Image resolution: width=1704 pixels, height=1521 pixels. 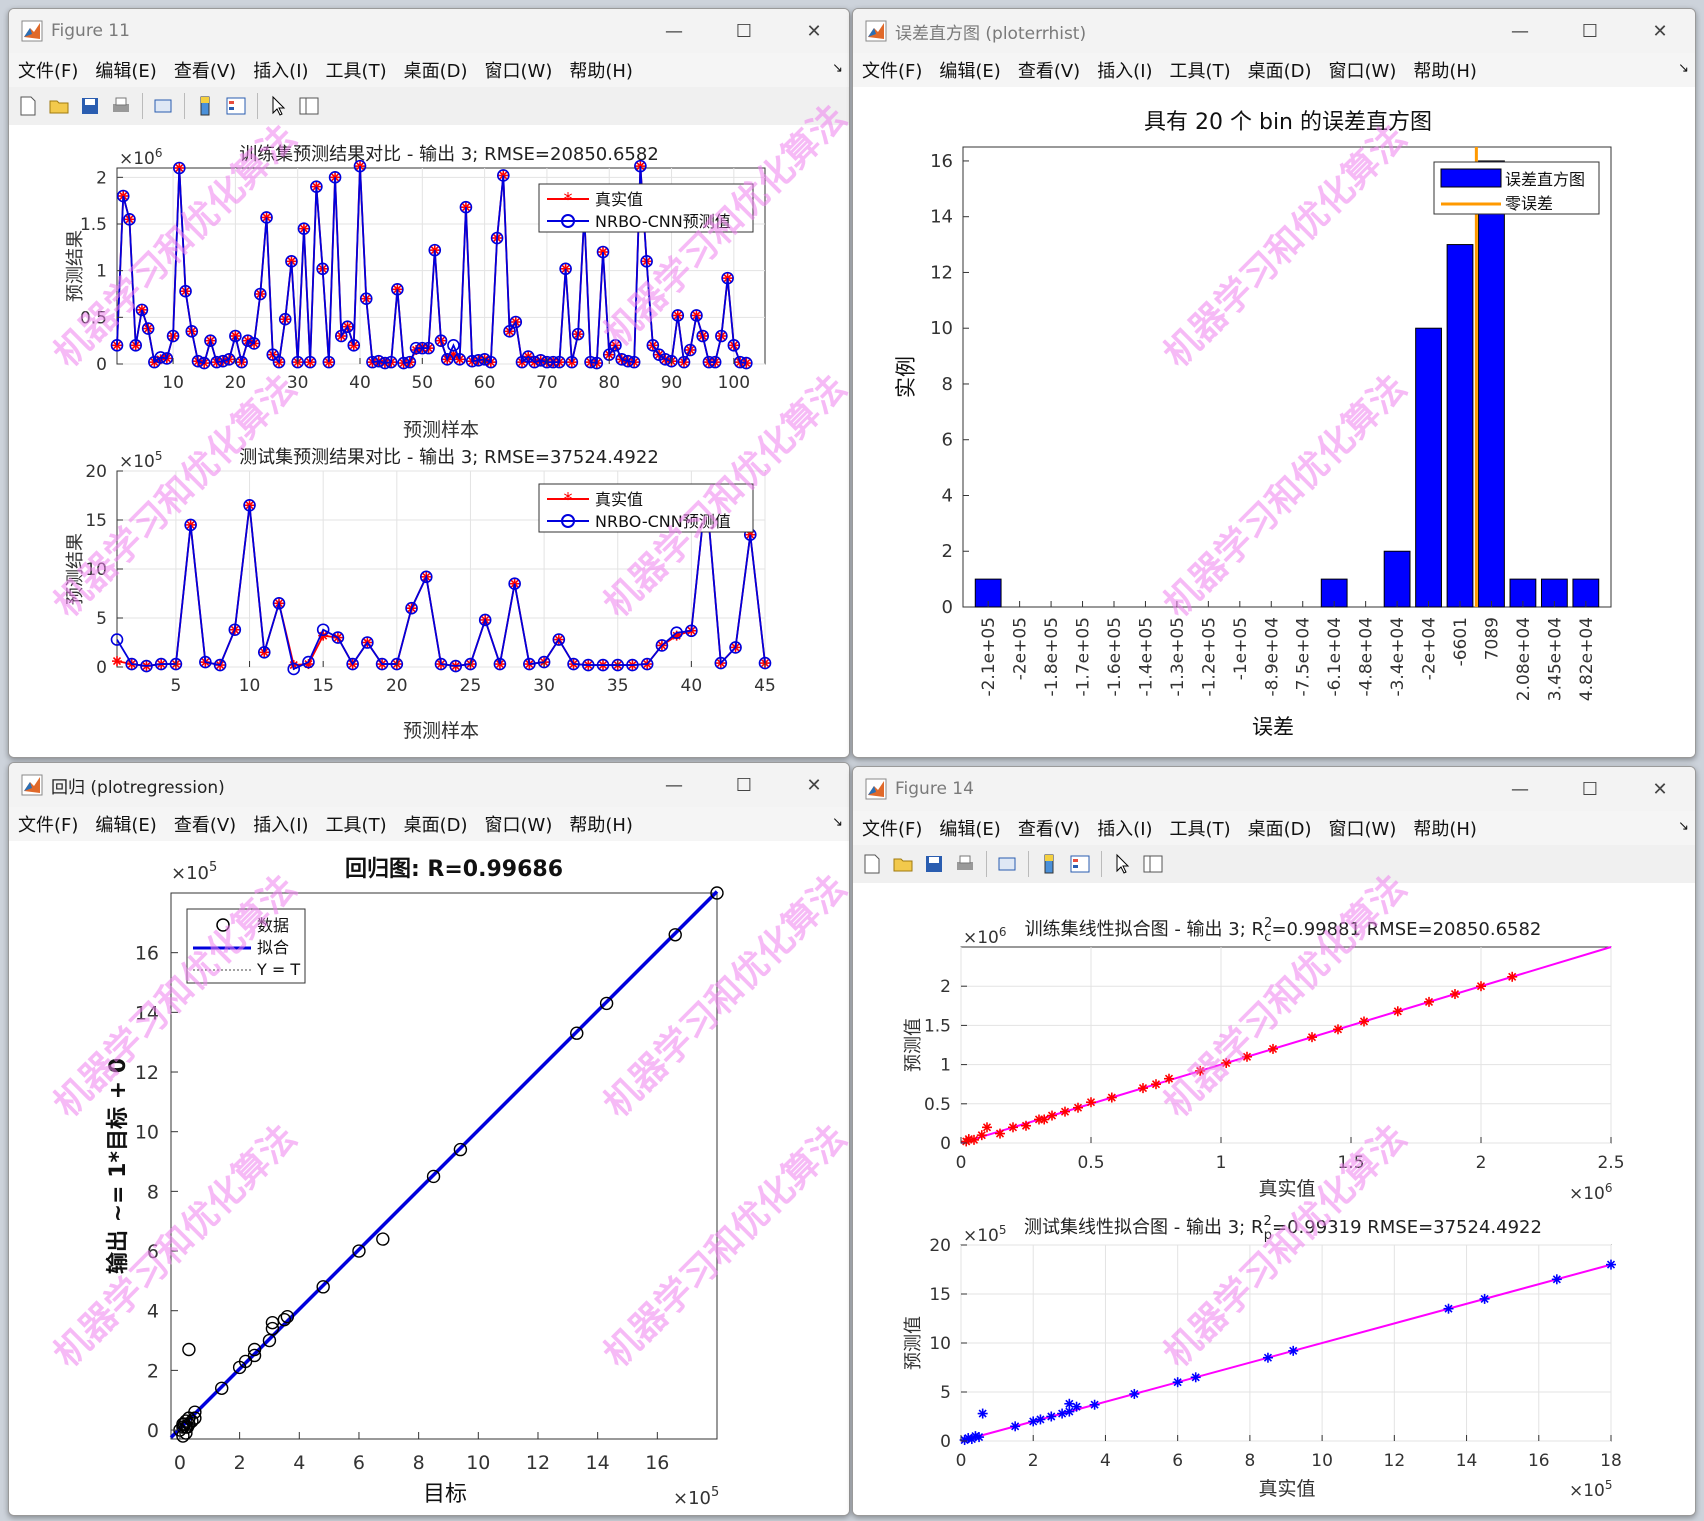 What do you see at coordinates (273, 925) in the screenshot?
I see `legend-data-label: 数据` at bounding box center [273, 925].